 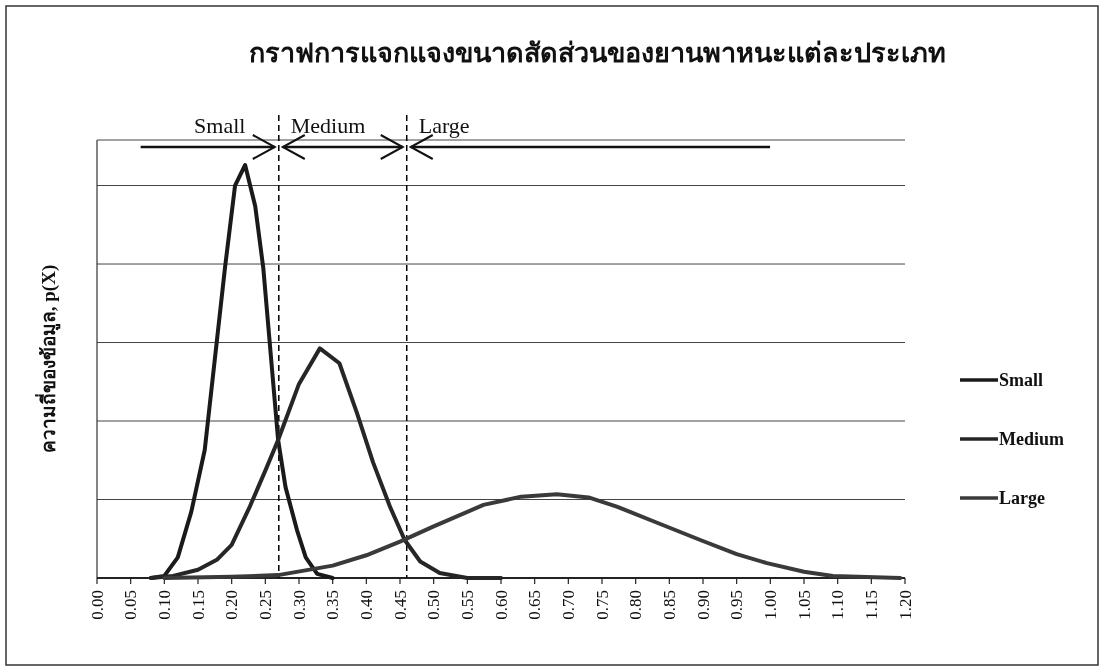 I want to click on x-tick-label: 0.25, so click(x=265, y=605).